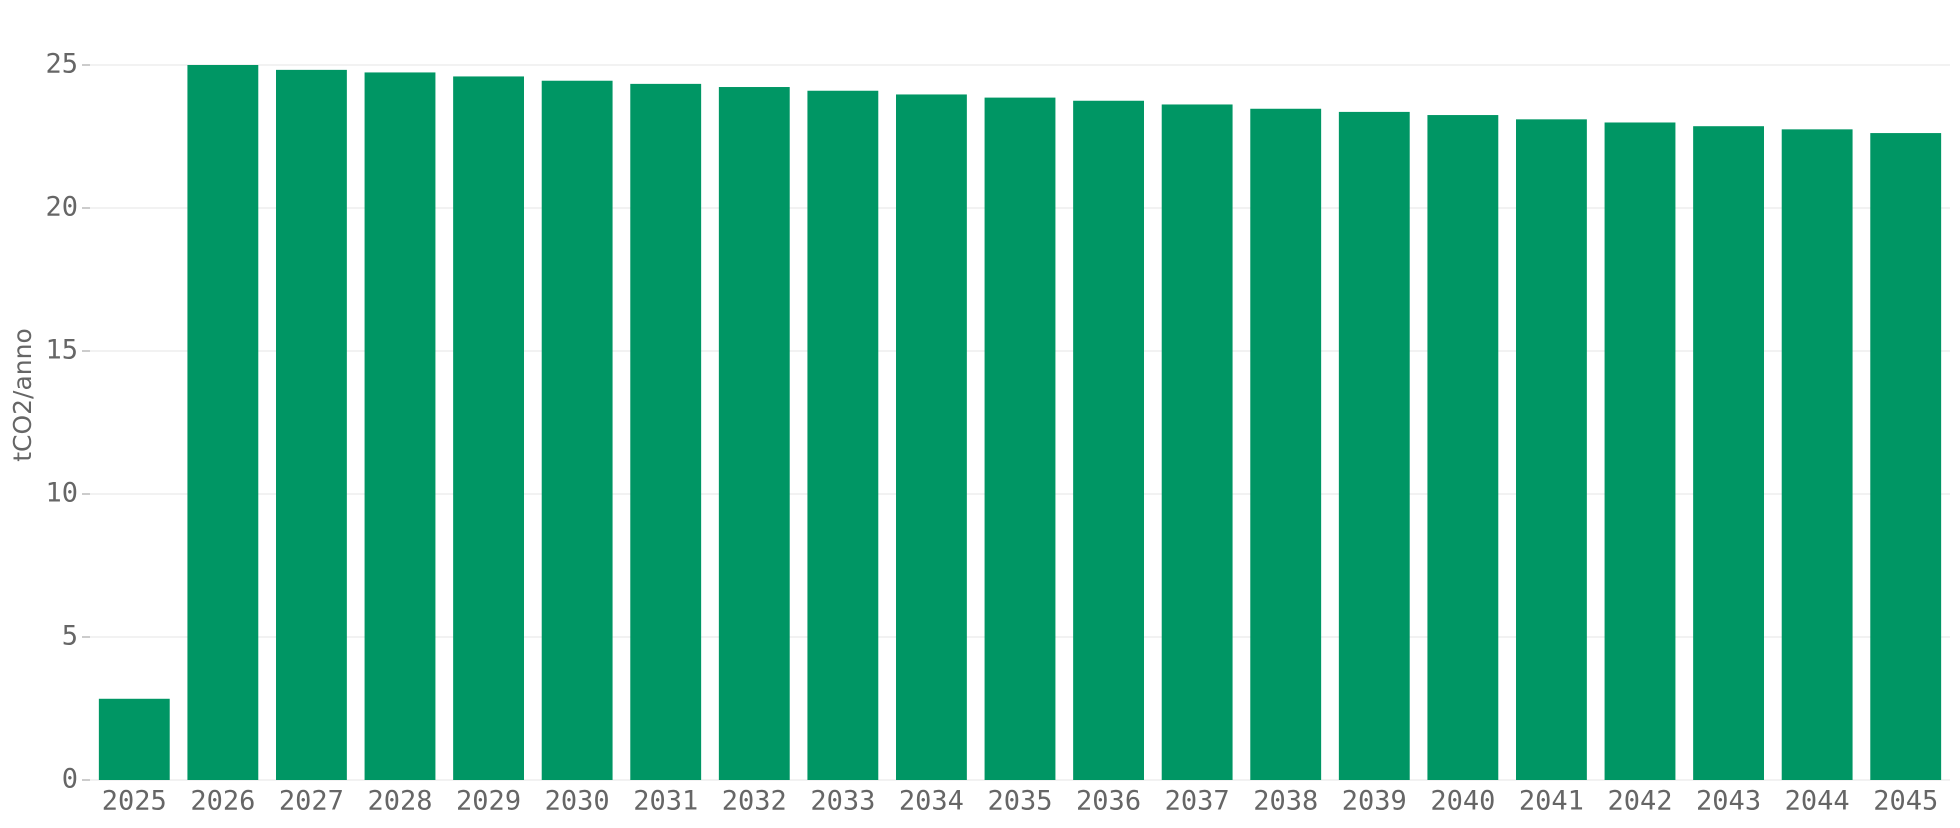 Image resolution: width=1960 pixels, height=828 pixels. I want to click on x-tick-label: 2037, so click(1197, 801).